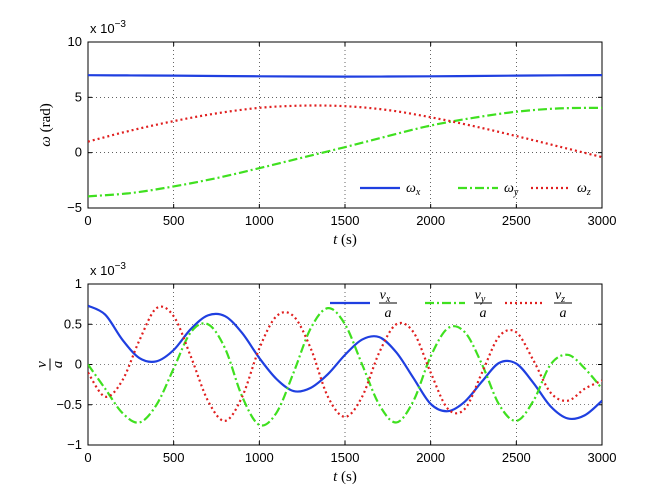 Image resolution: width=664 pixels, height=500 pixels. What do you see at coordinates (74, 207) in the screenshot?
I see `y-tick-label: −5` at bounding box center [74, 207].